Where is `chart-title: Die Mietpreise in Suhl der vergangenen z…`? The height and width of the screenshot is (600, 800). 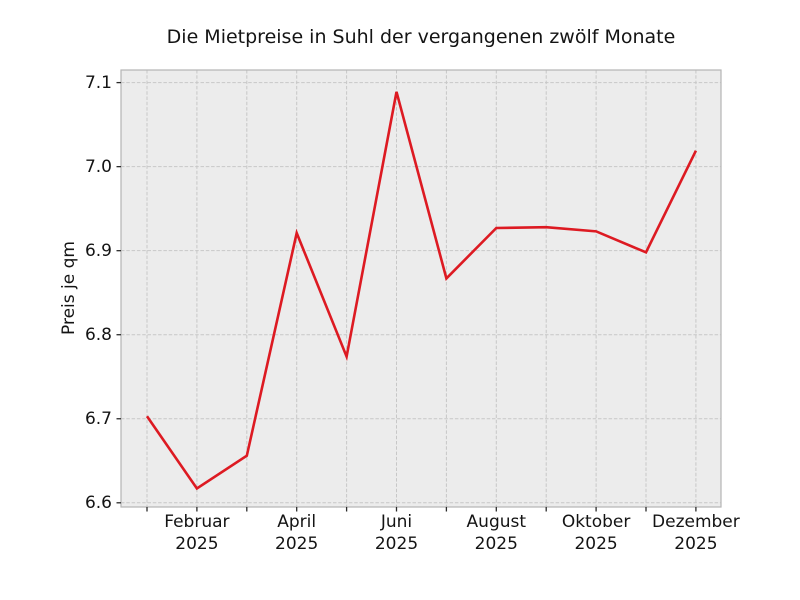 chart-title: Die Mietpreise in Suhl der vergangenen z… is located at coordinates (421, 37).